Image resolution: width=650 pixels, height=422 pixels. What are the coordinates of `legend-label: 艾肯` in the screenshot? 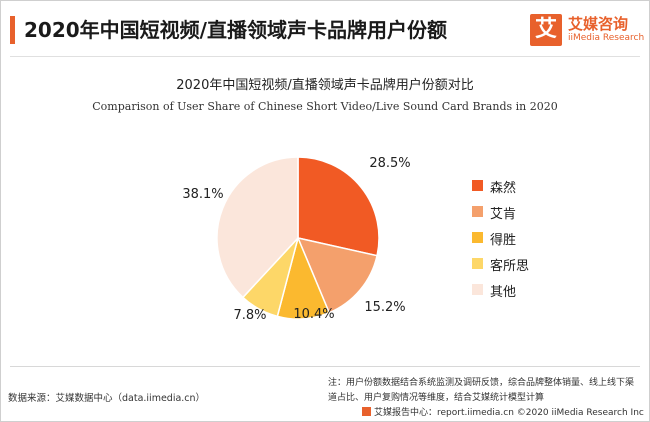 It's located at (503, 214).